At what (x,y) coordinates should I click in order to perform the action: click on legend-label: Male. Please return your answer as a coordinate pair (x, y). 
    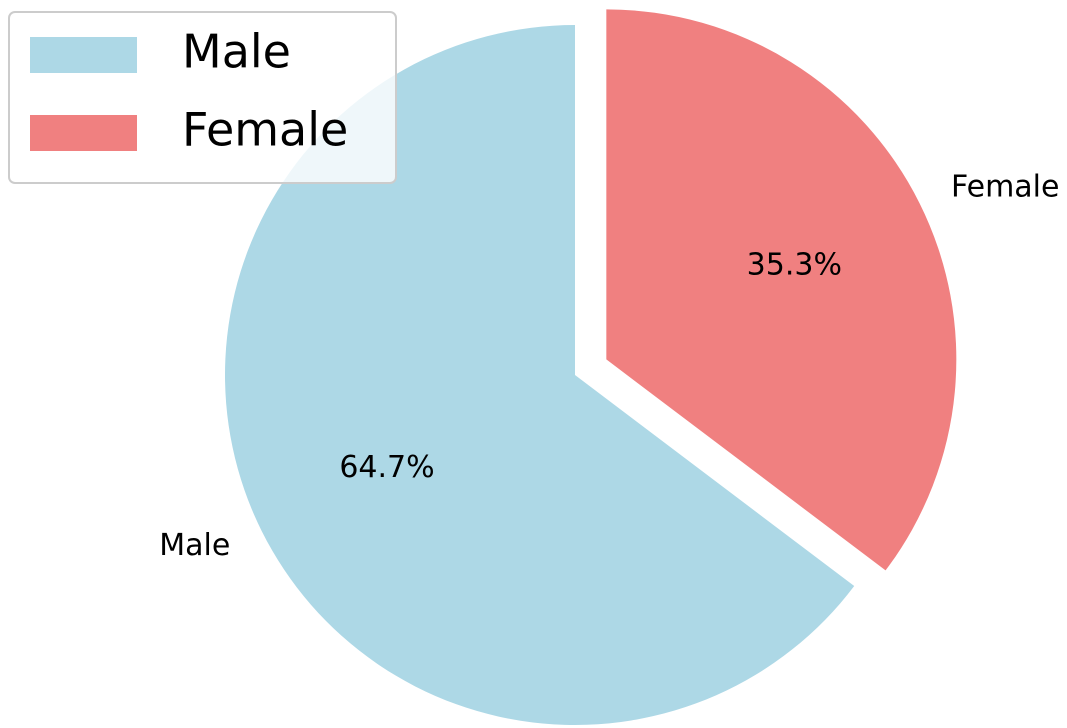
    Looking at the image, I should click on (236, 52).